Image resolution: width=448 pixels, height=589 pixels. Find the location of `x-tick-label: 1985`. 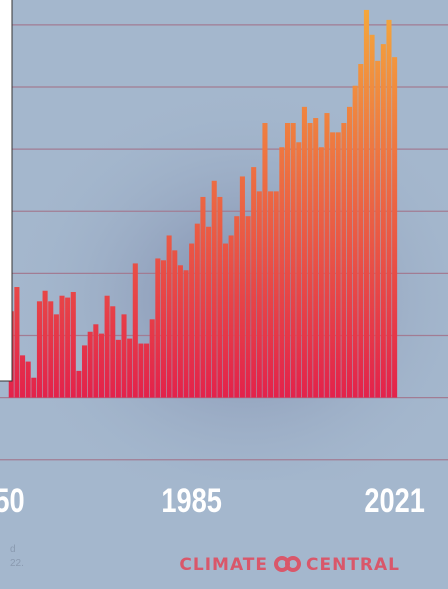

x-tick-label: 1985 is located at coordinates (191, 500).